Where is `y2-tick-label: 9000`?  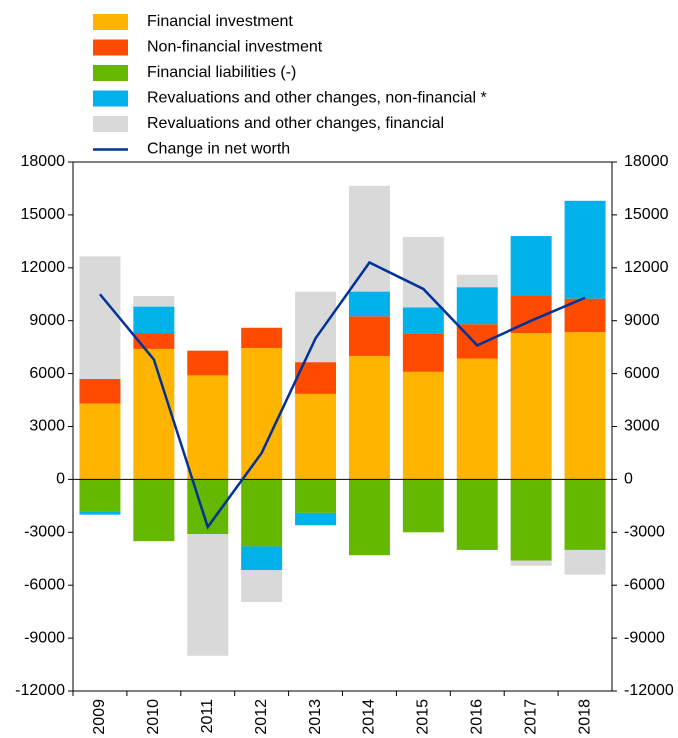
y2-tick-label: 9000 is located at coordinates (642, 320).